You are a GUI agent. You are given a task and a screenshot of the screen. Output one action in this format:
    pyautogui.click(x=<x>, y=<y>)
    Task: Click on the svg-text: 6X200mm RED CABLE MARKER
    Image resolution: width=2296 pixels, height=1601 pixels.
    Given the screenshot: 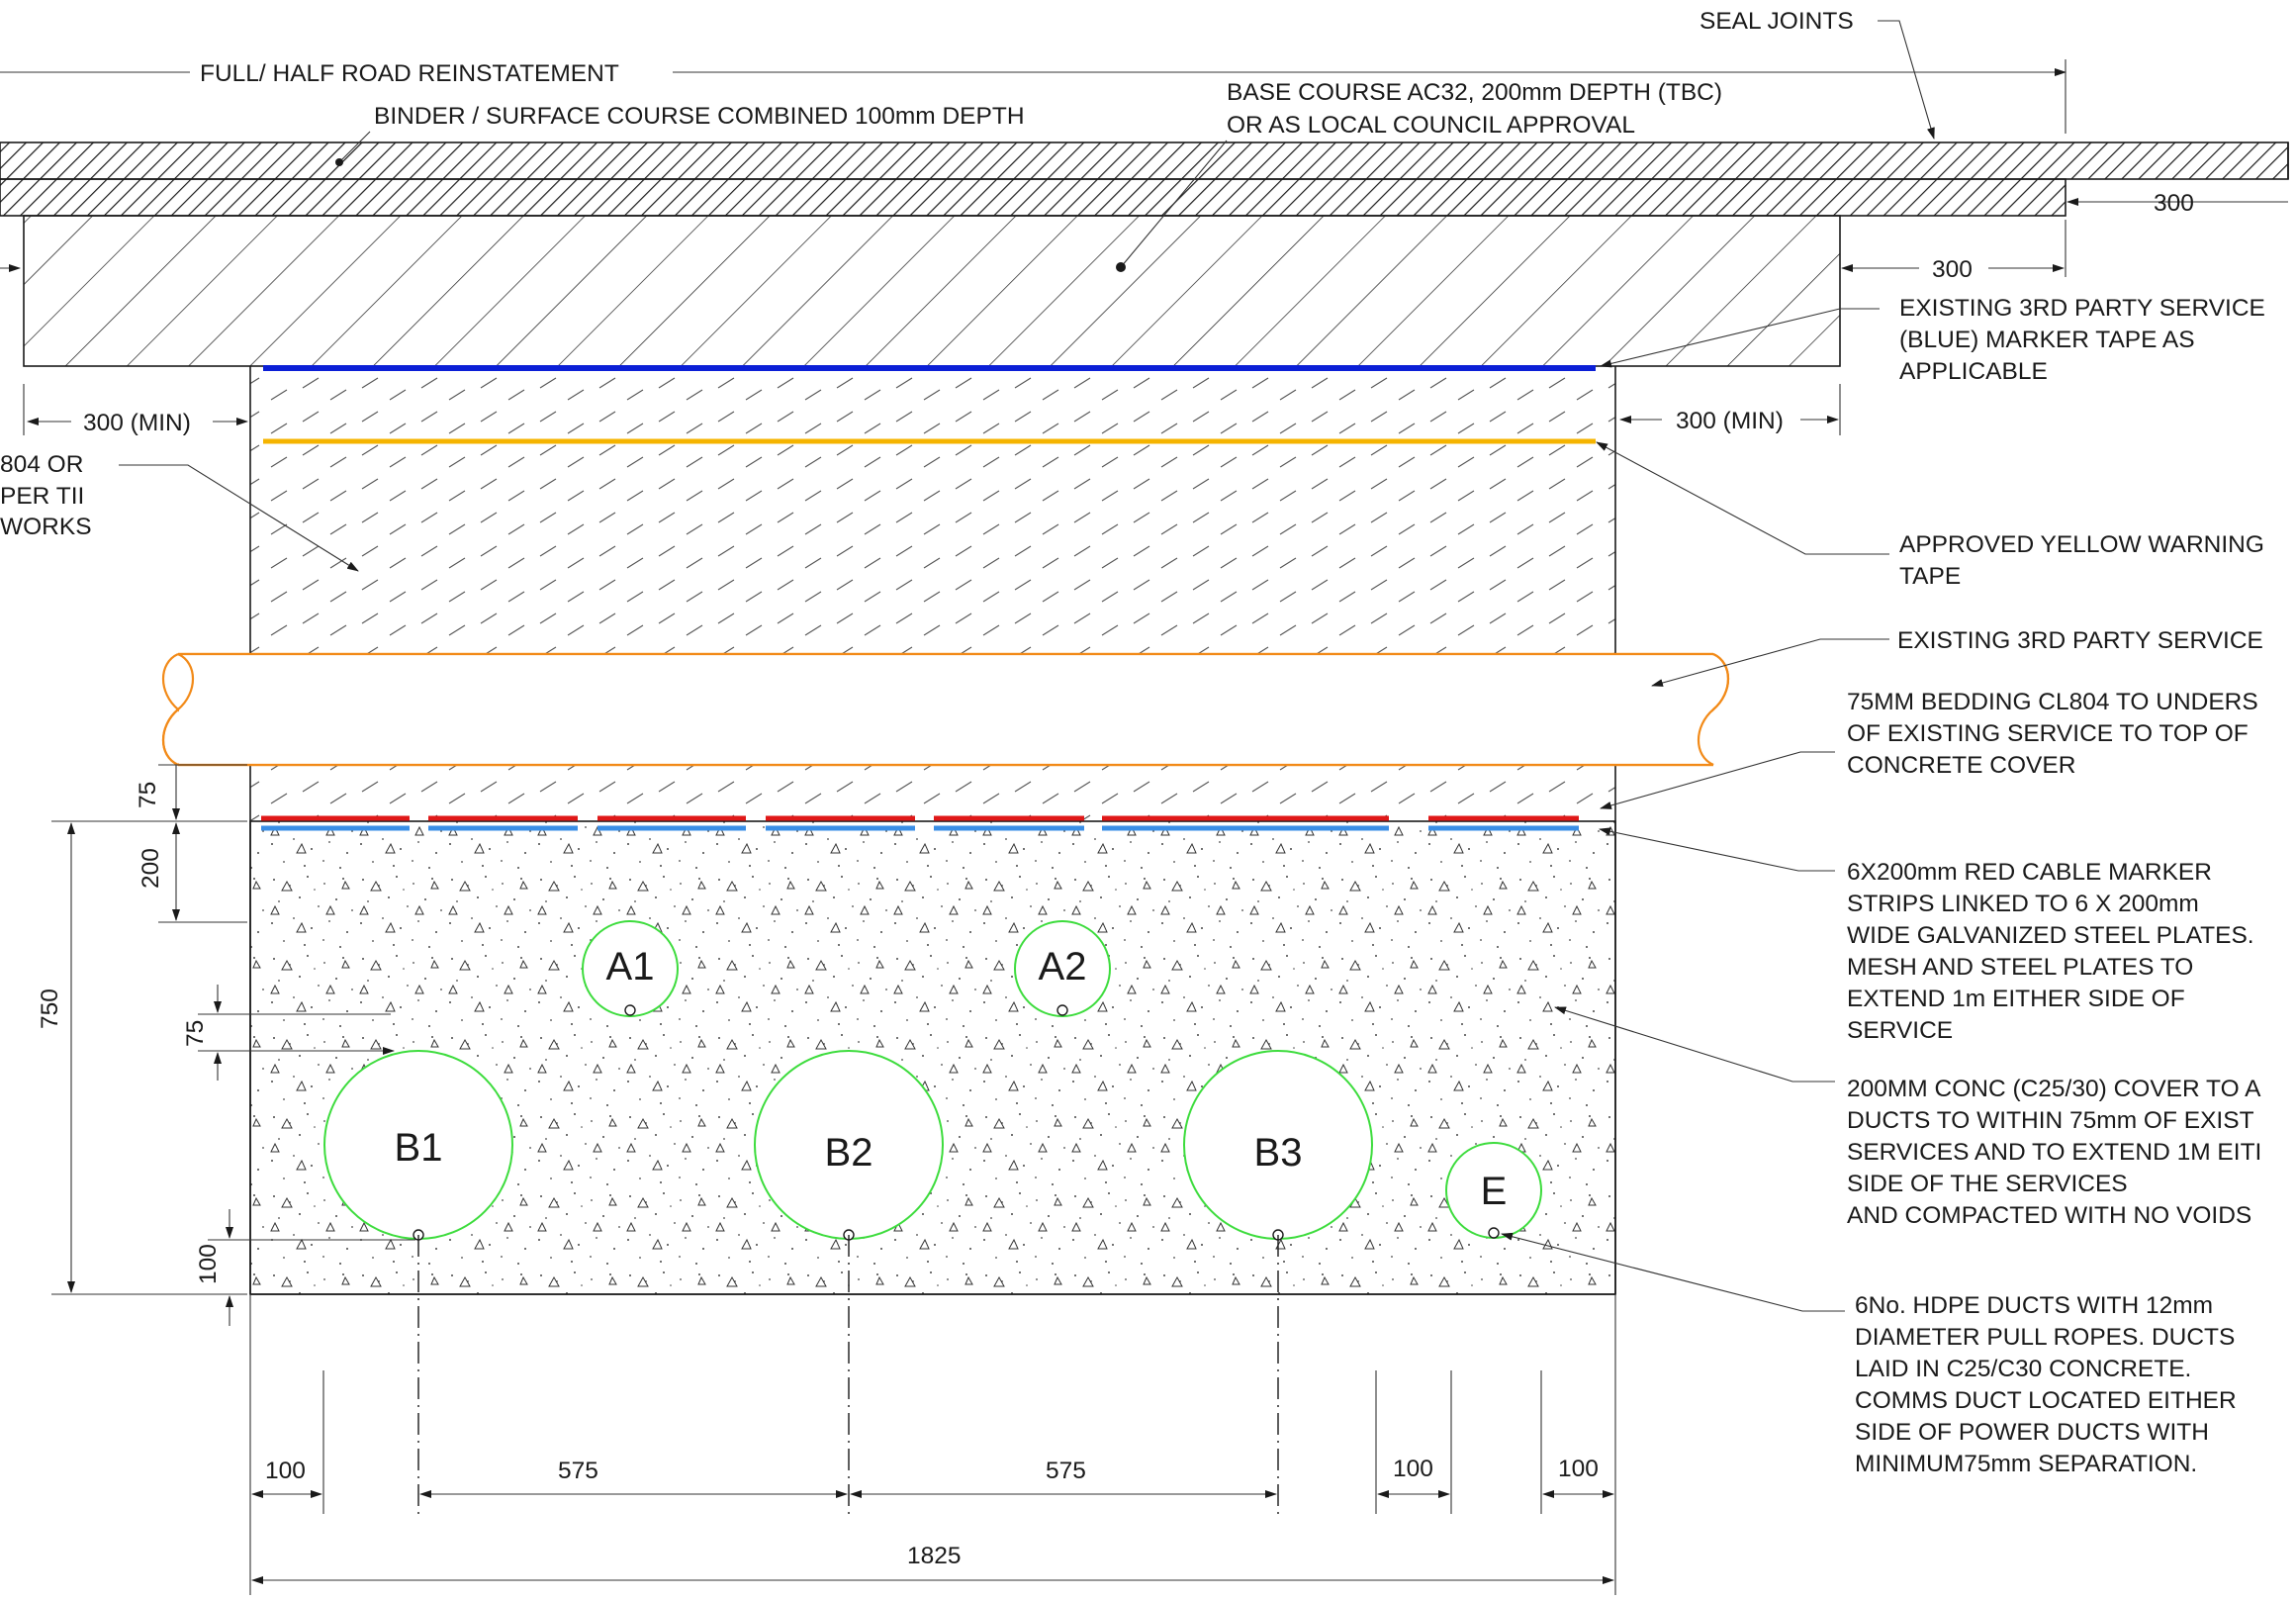 What is the action you would take?
    pyautogui.click(x=2029, y=873)
    